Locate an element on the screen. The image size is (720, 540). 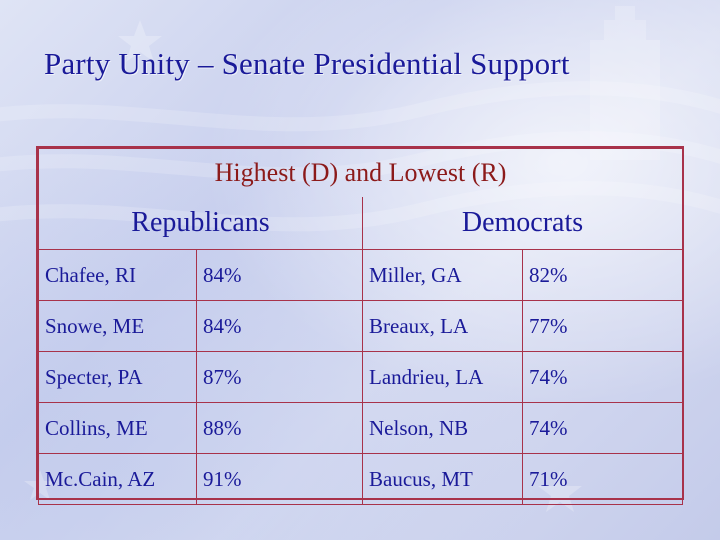
democrat-name: Breaux, LA is located at coordinates (442, 326).